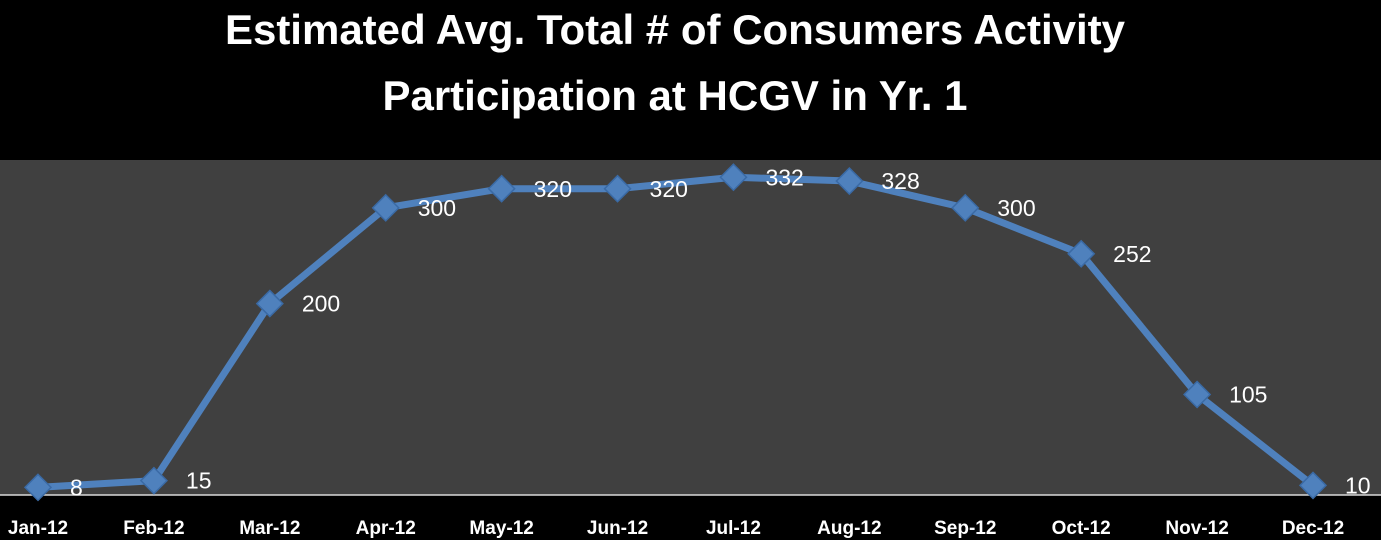  Describe the element at coordinates (1132, 254) in the screenshot. I see `data-label: 252` at that location.